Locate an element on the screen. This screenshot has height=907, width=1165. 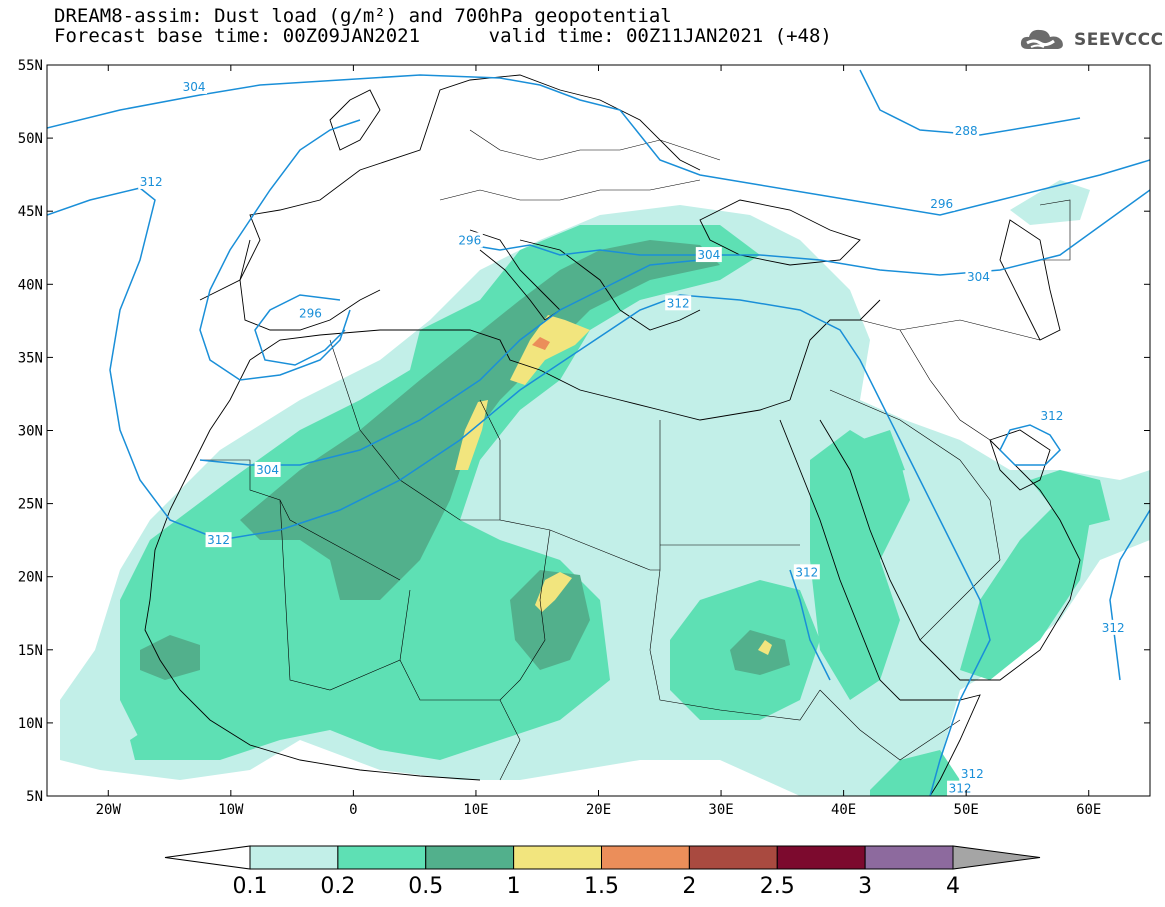
coast-west-africa is located at coordinates (312, 570).